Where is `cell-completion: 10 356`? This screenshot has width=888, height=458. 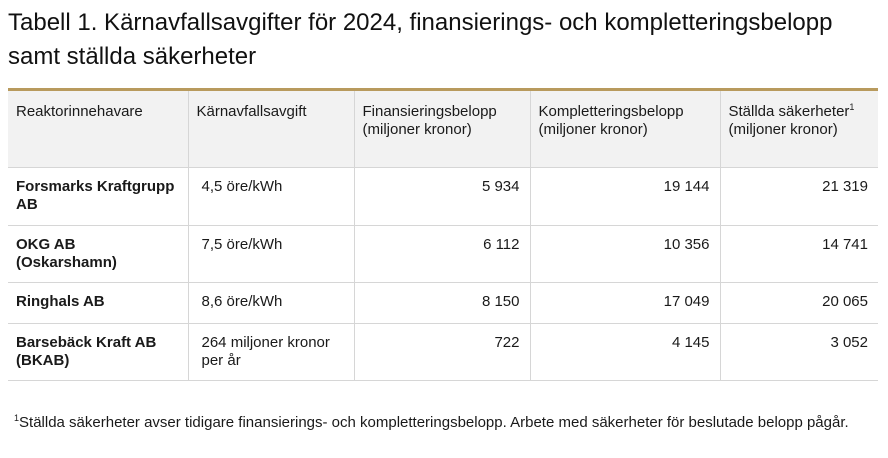
cell-completion: 10 356 is located at coordinates (625, 254).